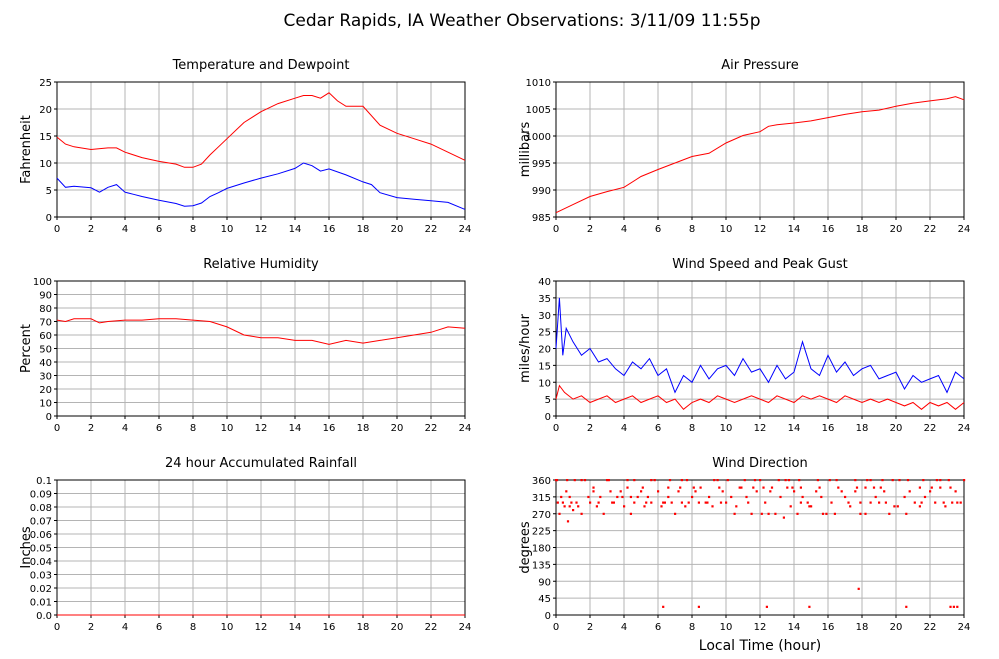  Describe the element at coordinates (329, 229) in the screenshot. I see `temp-x-tick-label: 16` at that location.